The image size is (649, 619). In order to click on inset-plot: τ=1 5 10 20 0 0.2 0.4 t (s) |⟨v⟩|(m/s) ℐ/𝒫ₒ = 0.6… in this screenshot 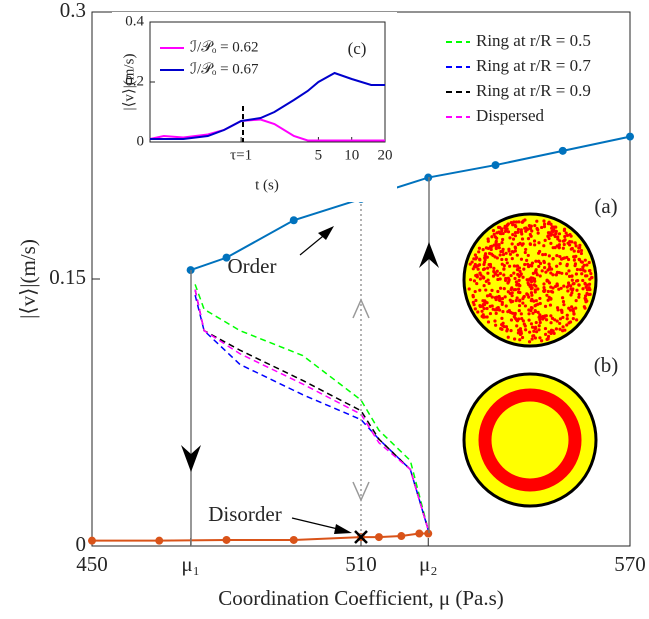, I will do `click(256, 103)`.